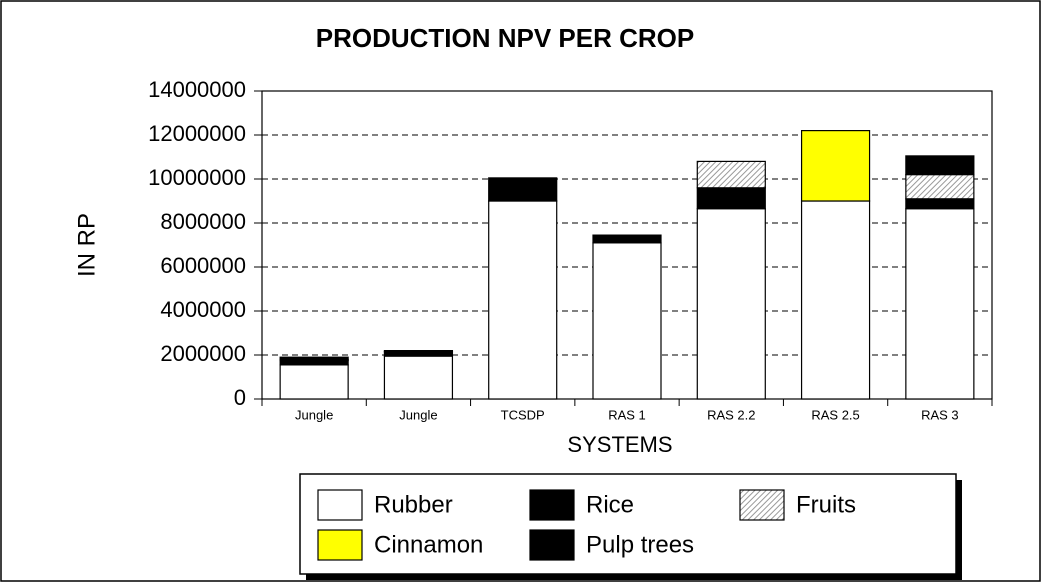 This screenshot has height=588, width=1042. I want to click on y-tick-label: 2000000, so click(203, 353).